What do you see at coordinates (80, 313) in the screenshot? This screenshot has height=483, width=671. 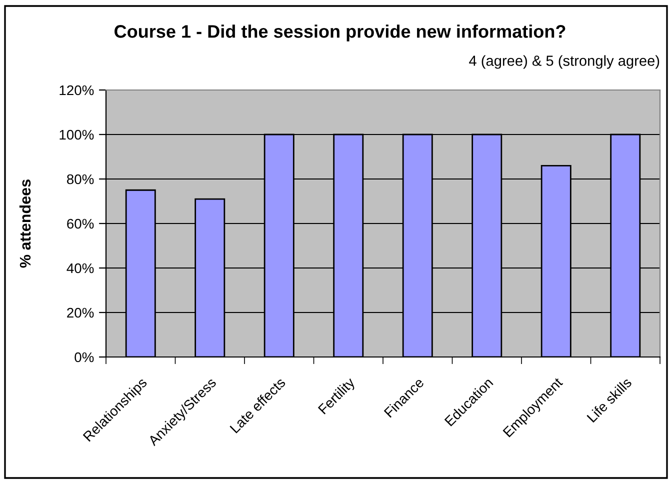 I see `y-tick-label: 20%` at bounding box center [80, 313].